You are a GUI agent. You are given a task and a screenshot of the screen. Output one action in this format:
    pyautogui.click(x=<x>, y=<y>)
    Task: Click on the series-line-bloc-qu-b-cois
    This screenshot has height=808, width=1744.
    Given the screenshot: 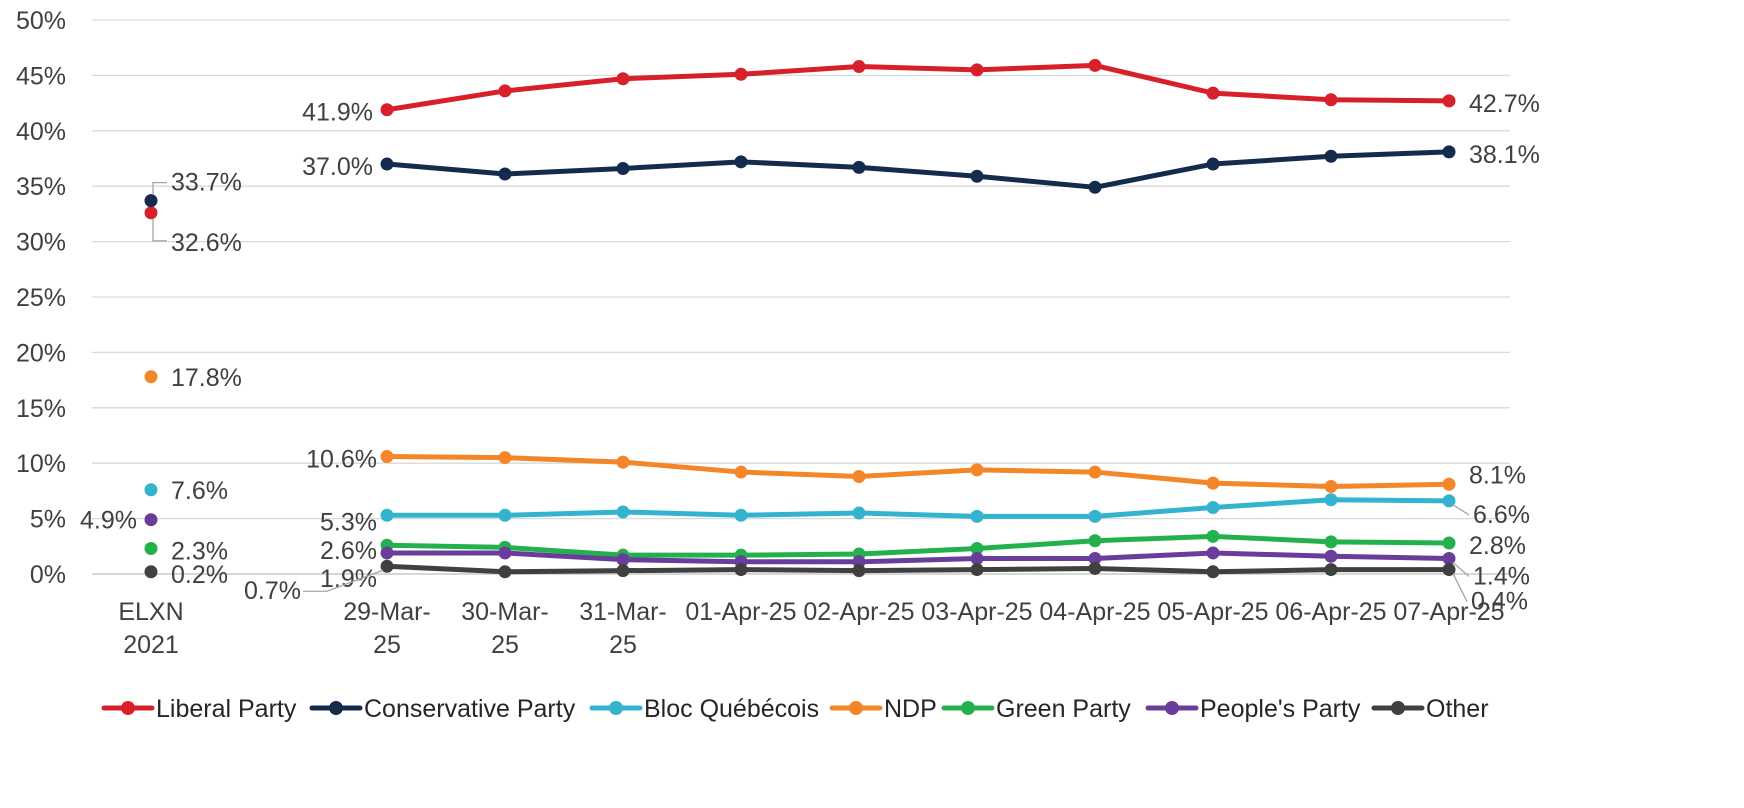 What is the action you would take?
    pyautogui.click(x=918, y=508)
    